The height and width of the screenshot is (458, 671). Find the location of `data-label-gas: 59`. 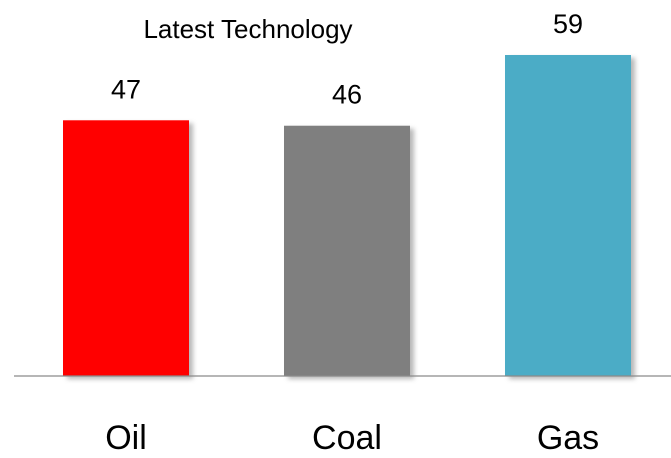

data-label-gas: 59 is located at coordinates (568, 24).